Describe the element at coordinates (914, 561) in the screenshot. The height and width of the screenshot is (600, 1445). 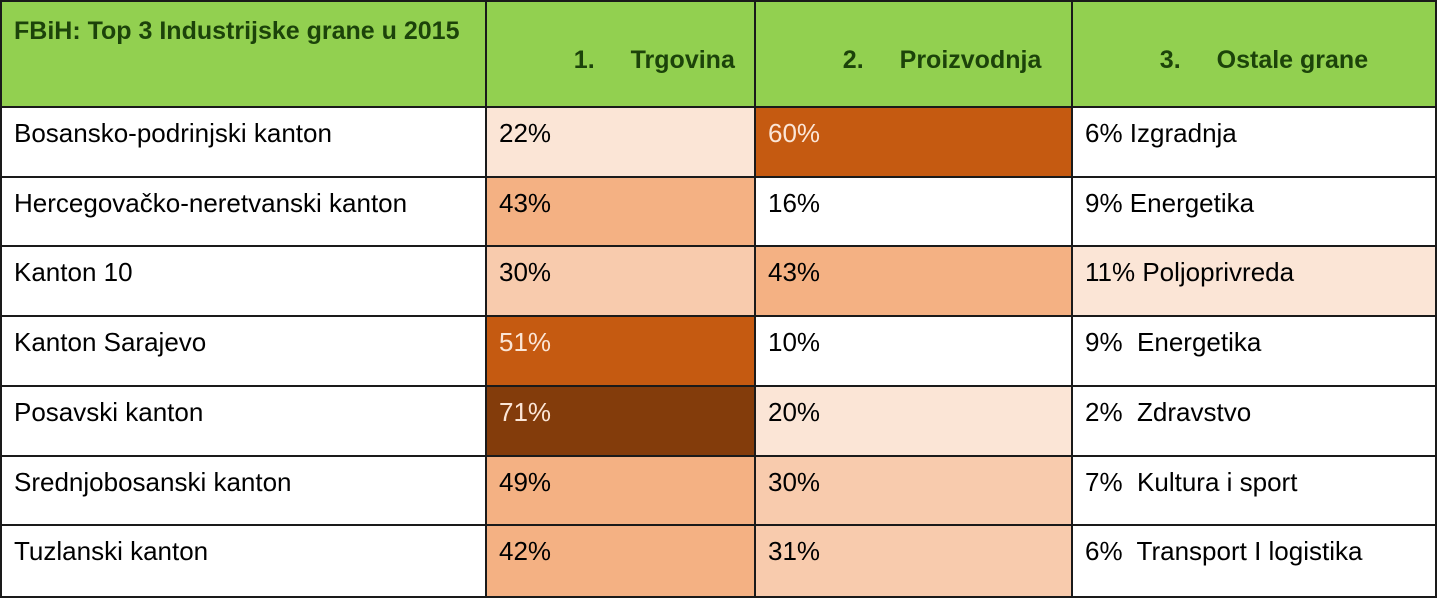
I see `proizvodnja-value-cell: 31%` at that location.